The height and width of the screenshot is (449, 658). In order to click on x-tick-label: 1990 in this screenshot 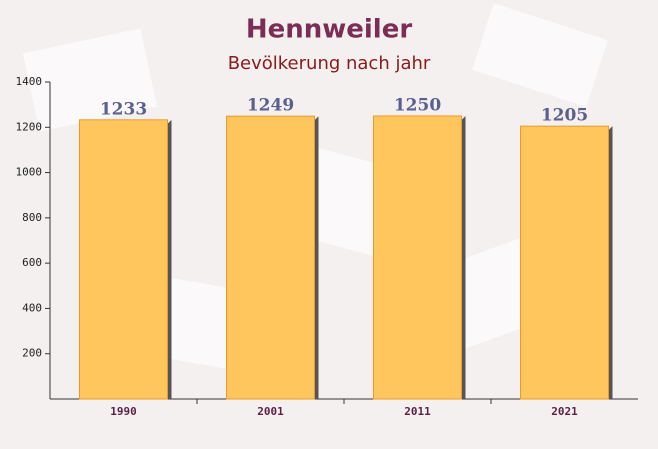, I will do `click(123, 411)`.